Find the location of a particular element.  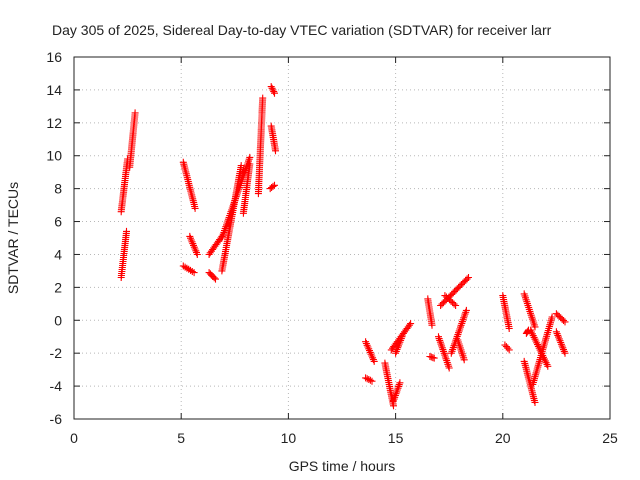

y-tick-label: 16 is located at coordinates (54, 57).